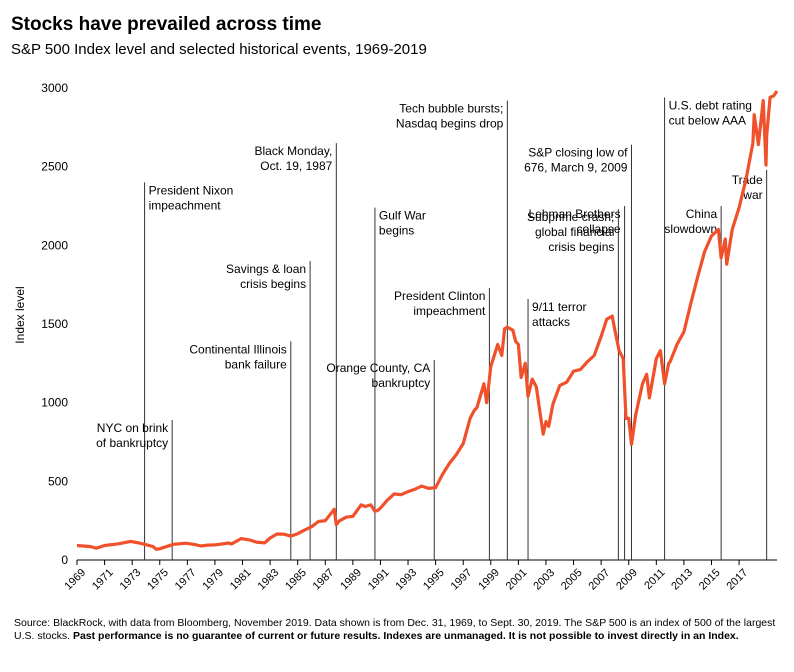 This screenshot has height=672, width=794. Describe the element at coordinates (439, 296) in the screenshot. I see `annotation-label: President Clinton` at that location.